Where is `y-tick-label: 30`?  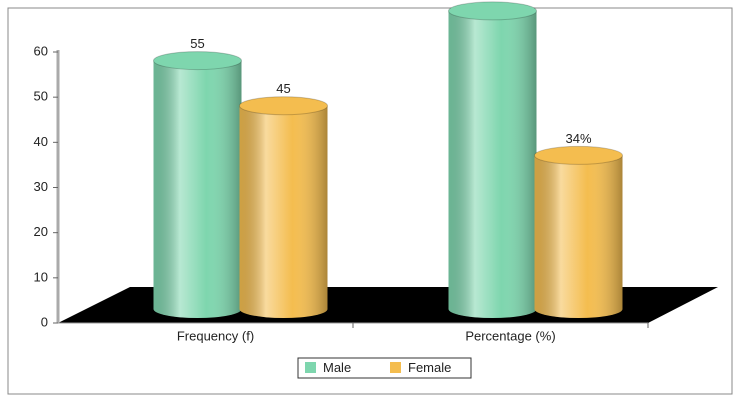 y-tick-label: 30 is located at coordinates (41, 186).